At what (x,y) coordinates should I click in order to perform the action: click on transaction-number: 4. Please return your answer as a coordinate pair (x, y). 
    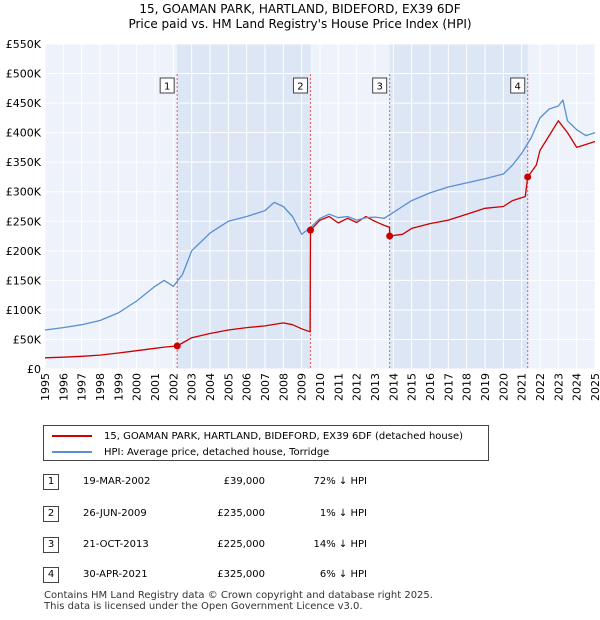
    Looking at the image, I should click on (51, 575).